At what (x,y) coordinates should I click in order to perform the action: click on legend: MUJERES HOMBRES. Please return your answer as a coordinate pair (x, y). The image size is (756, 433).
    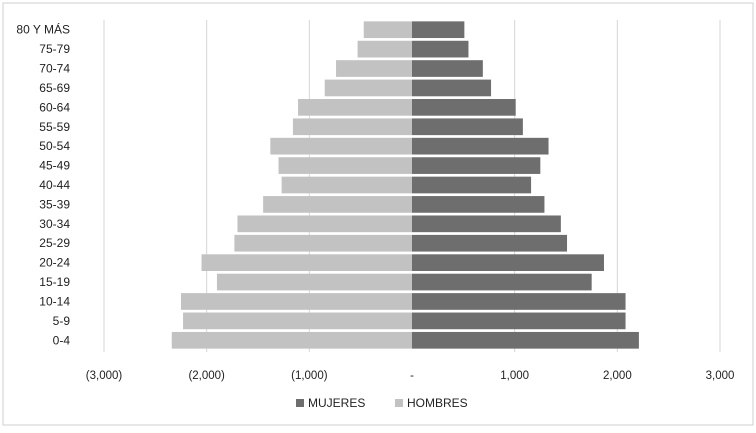
    Looking at the image, I should click on (382, 403).